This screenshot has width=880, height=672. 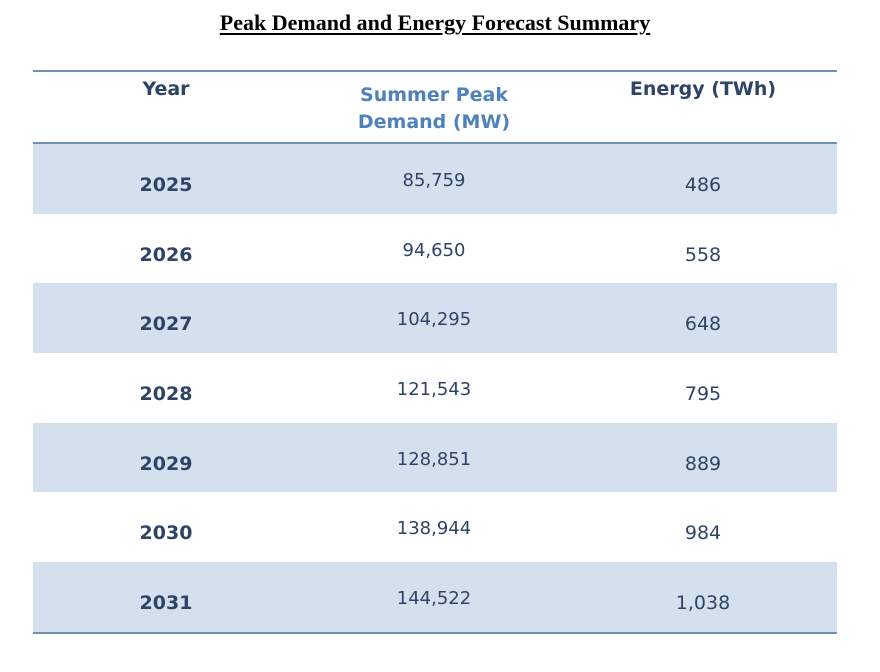 What do you see at coordinates (166, 533) in the screenshot?
I see `cell-year: 2030` at bounding box center [166, 533].